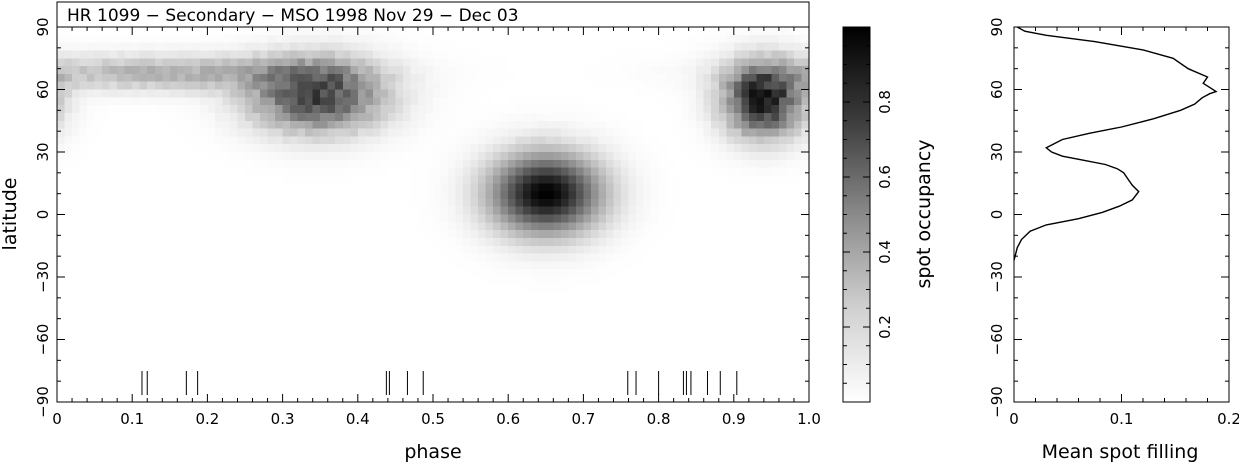 The height and width of the screenshot is (463, 1239). I want to click on colorbar-tick-label: 0.2, so click(885, 327).